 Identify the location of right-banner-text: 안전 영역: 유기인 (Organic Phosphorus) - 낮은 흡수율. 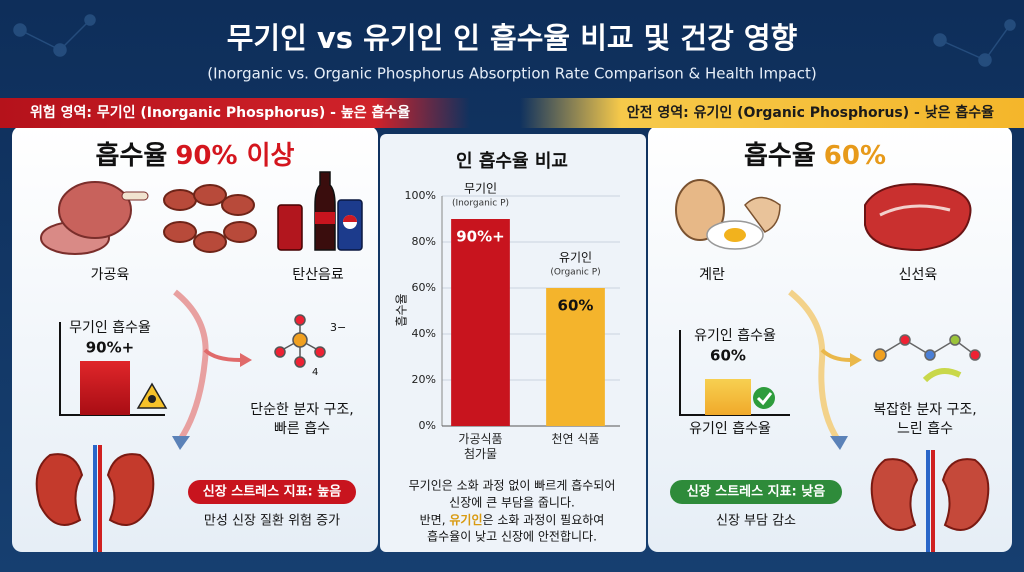
(810, 112).